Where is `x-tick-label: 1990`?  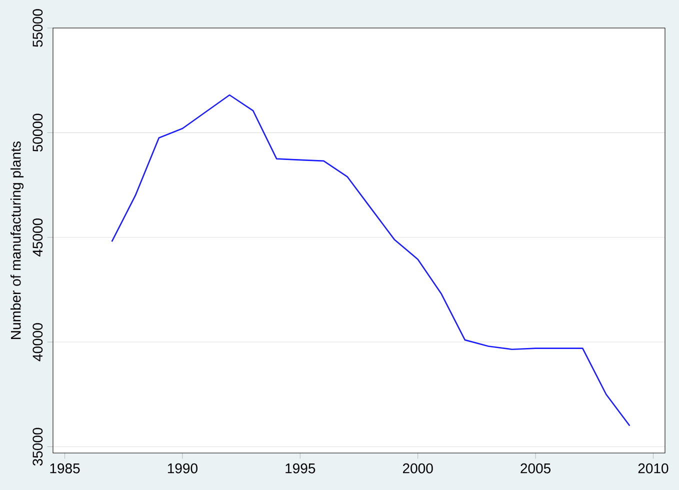
x-tick-label: 1990 is located at coordinates (183, 468).